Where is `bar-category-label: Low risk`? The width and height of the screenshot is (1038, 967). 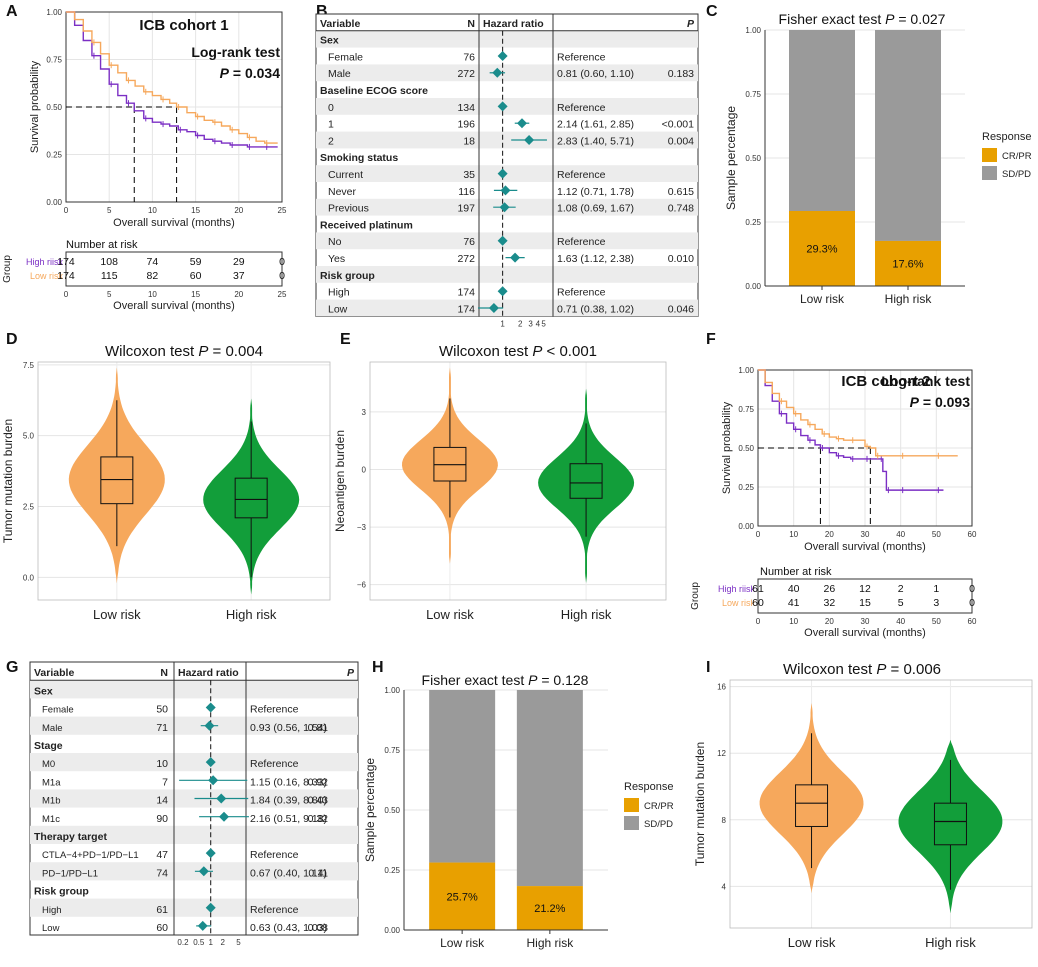
bar-category-label: Low risk is located at coordinates (462, 943).